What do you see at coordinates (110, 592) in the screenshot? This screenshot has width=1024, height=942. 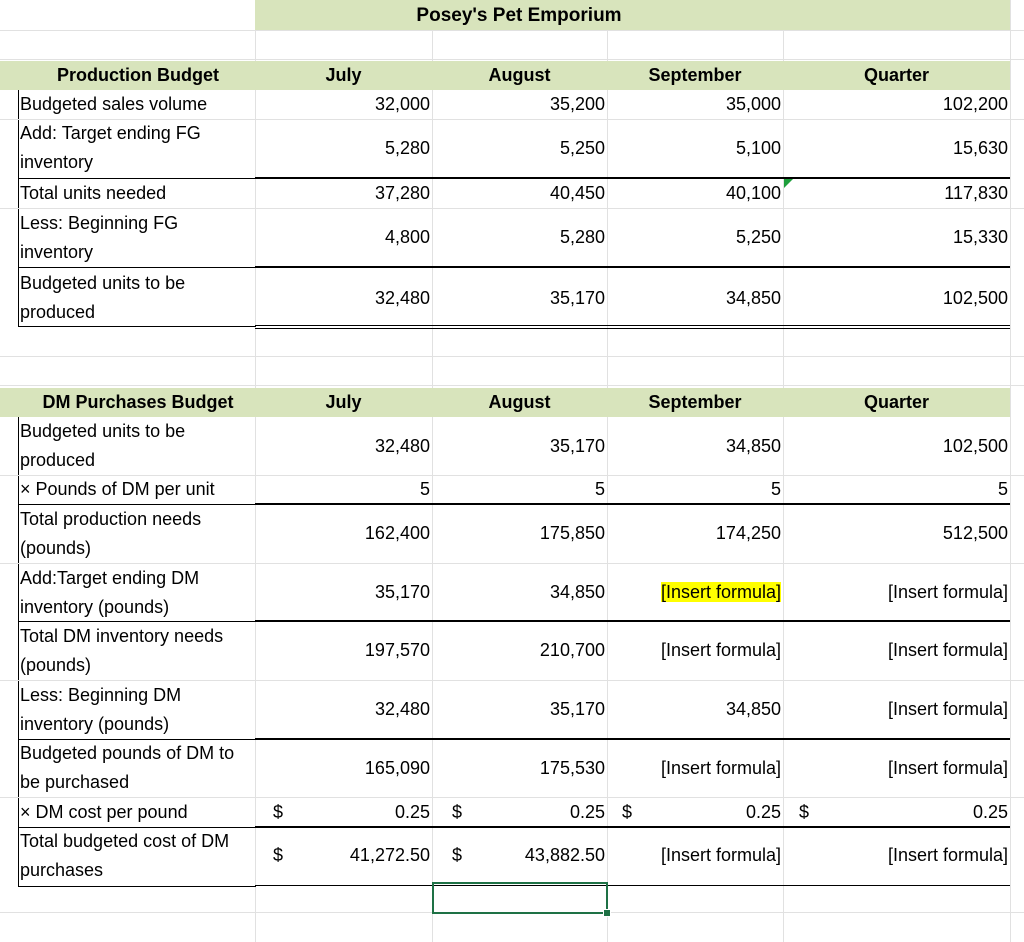 I see `dm-row-label: Add:Target ending DM inventory (pounds)` at bounding box center [110, 592].